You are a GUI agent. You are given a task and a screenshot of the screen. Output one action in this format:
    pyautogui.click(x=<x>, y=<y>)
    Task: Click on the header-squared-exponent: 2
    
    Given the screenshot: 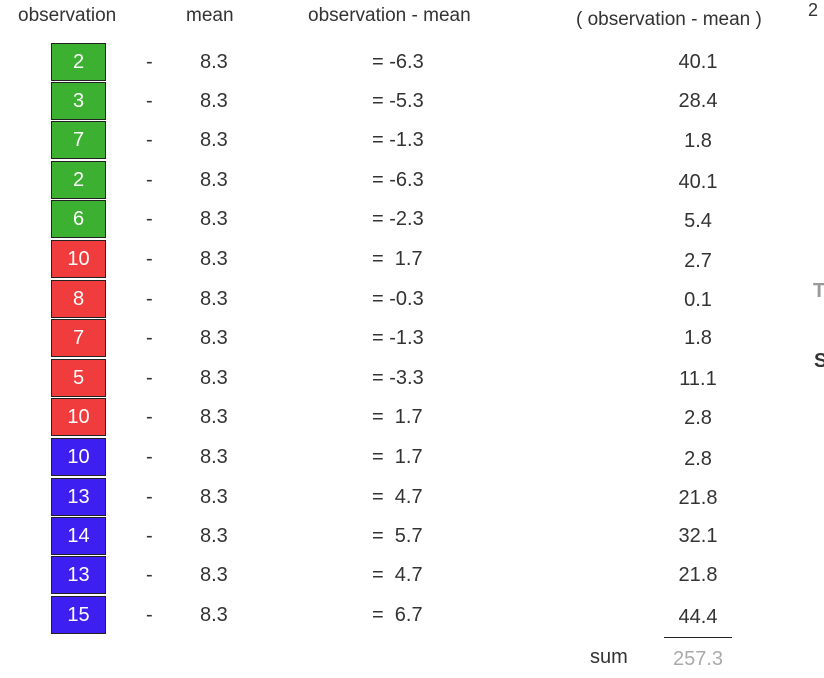 What is the action you would take?
    pyautogui.click(x=813, y=10)
    